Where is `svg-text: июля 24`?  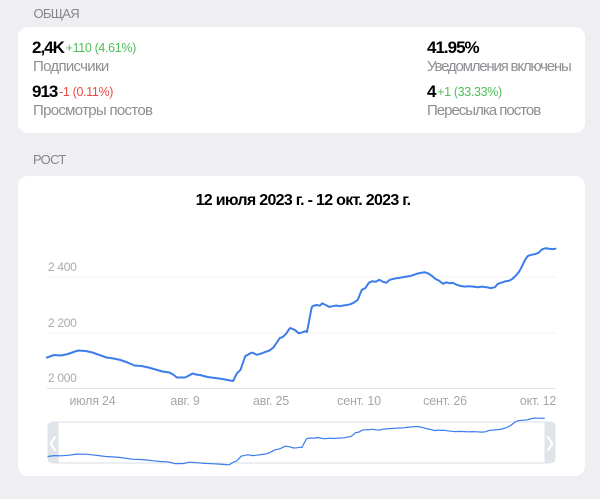 svg-text: июля 24 is located at coordinates (92, 401).